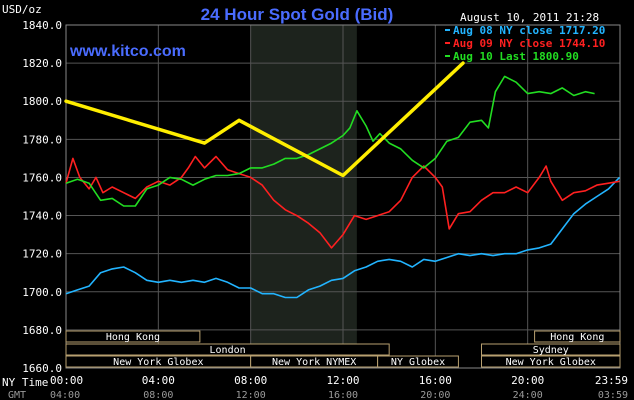 This screenshot has height=400, width=634. I want to click on plot-background, so click(303, 196).